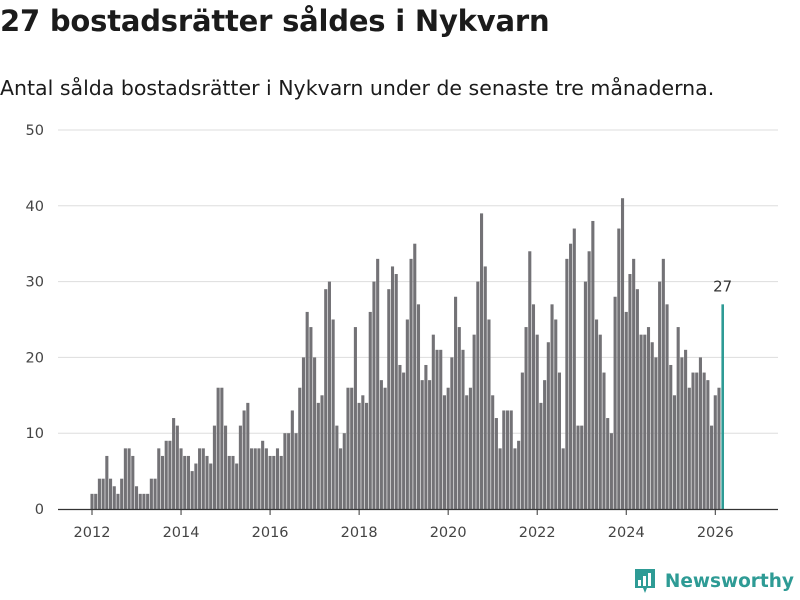 This screenshot has height=600, width=800. What do you see at coordinates (39, 510) in the screenshot?
I see `y-tick-label: 0` at bounding box center [39, 510].